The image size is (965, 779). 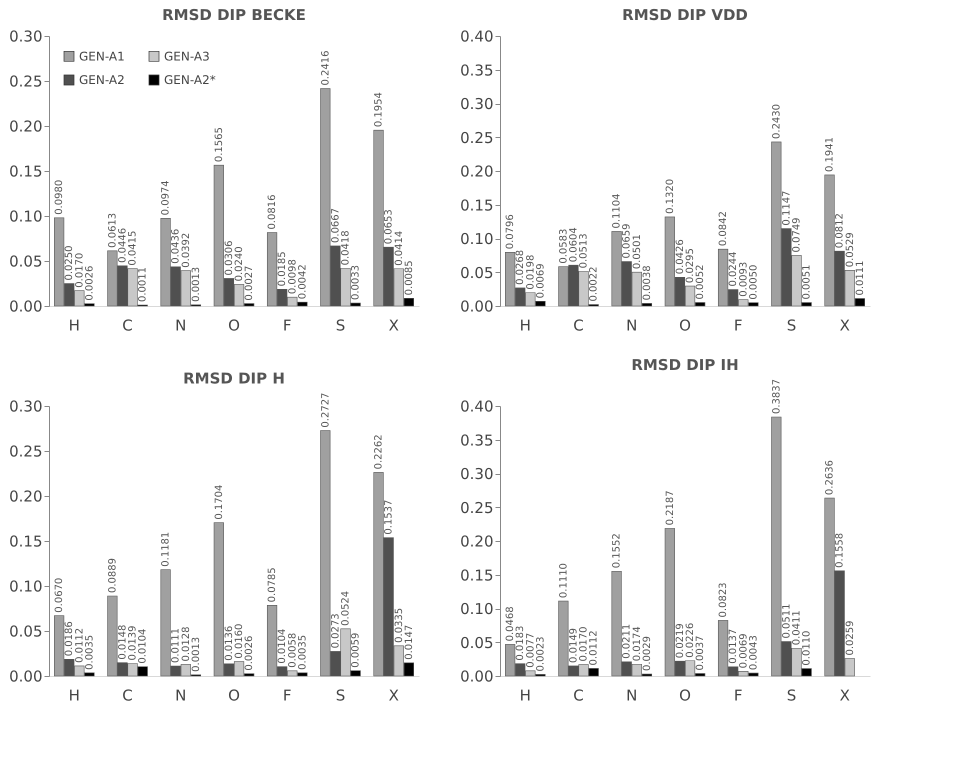 What do you see at coordinates (186, 250) in the screenshot?
I see `data-label: 0.0392` at bounding box center [186, 250].